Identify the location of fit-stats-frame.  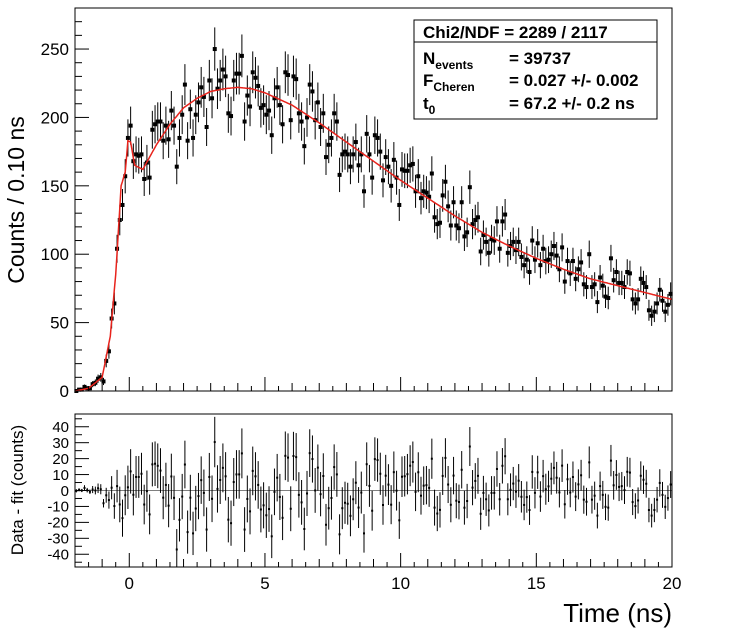
(535, 69).